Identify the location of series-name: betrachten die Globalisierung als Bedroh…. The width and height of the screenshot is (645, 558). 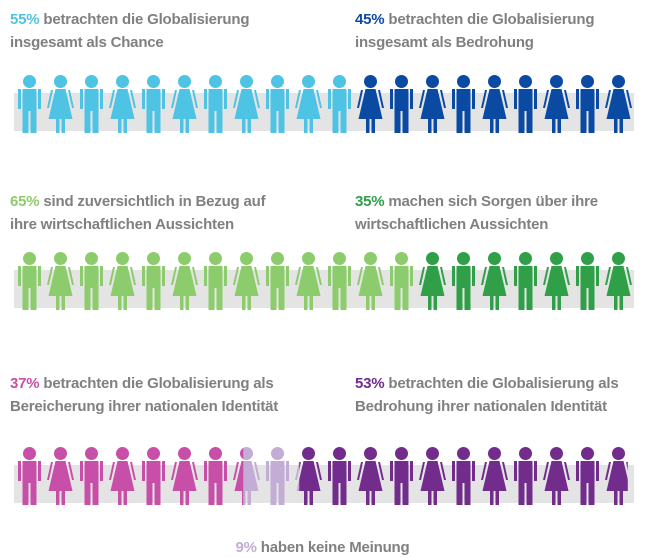
(487, 395).